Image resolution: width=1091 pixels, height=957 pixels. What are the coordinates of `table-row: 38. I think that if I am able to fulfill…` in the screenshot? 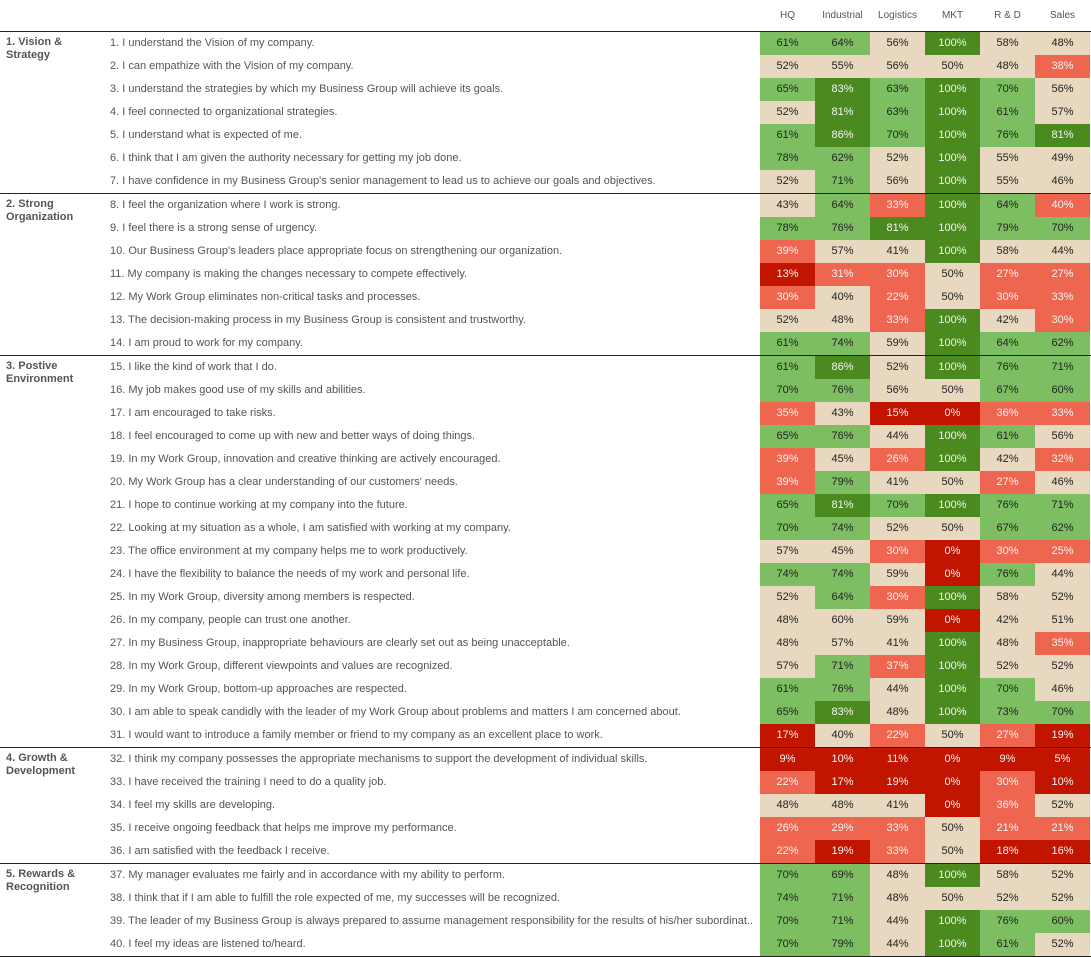 It's located at (545, 898).